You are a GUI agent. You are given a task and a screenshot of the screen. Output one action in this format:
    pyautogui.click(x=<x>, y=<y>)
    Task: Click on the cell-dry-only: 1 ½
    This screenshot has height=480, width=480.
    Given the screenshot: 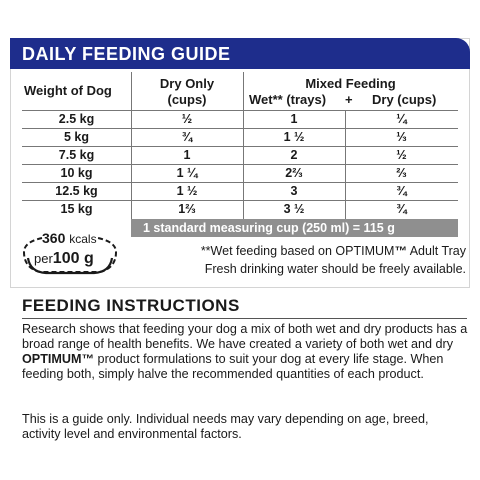 What is the action you would take?
    pyautogui.click(x=187, y=191)
    